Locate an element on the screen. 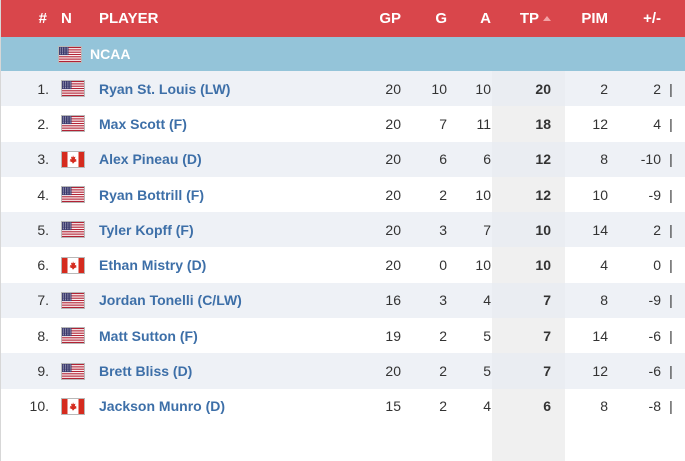 The height and width of the screenshot is (461, 685). player-link: Jordan Tonelli (C/LW) is located at coordinates (170, 300).